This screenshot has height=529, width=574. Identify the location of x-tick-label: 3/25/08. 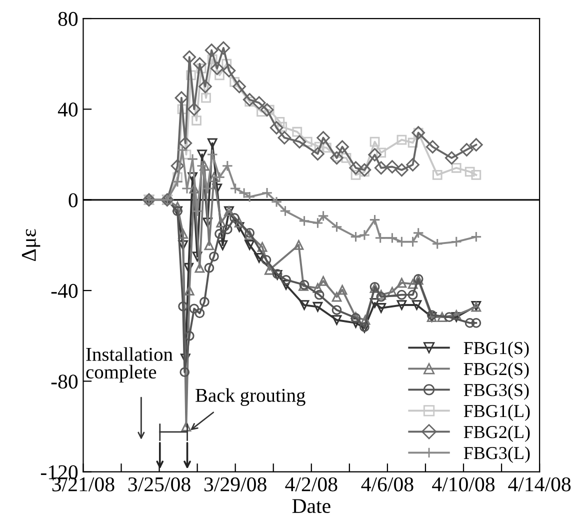
(159, 484).